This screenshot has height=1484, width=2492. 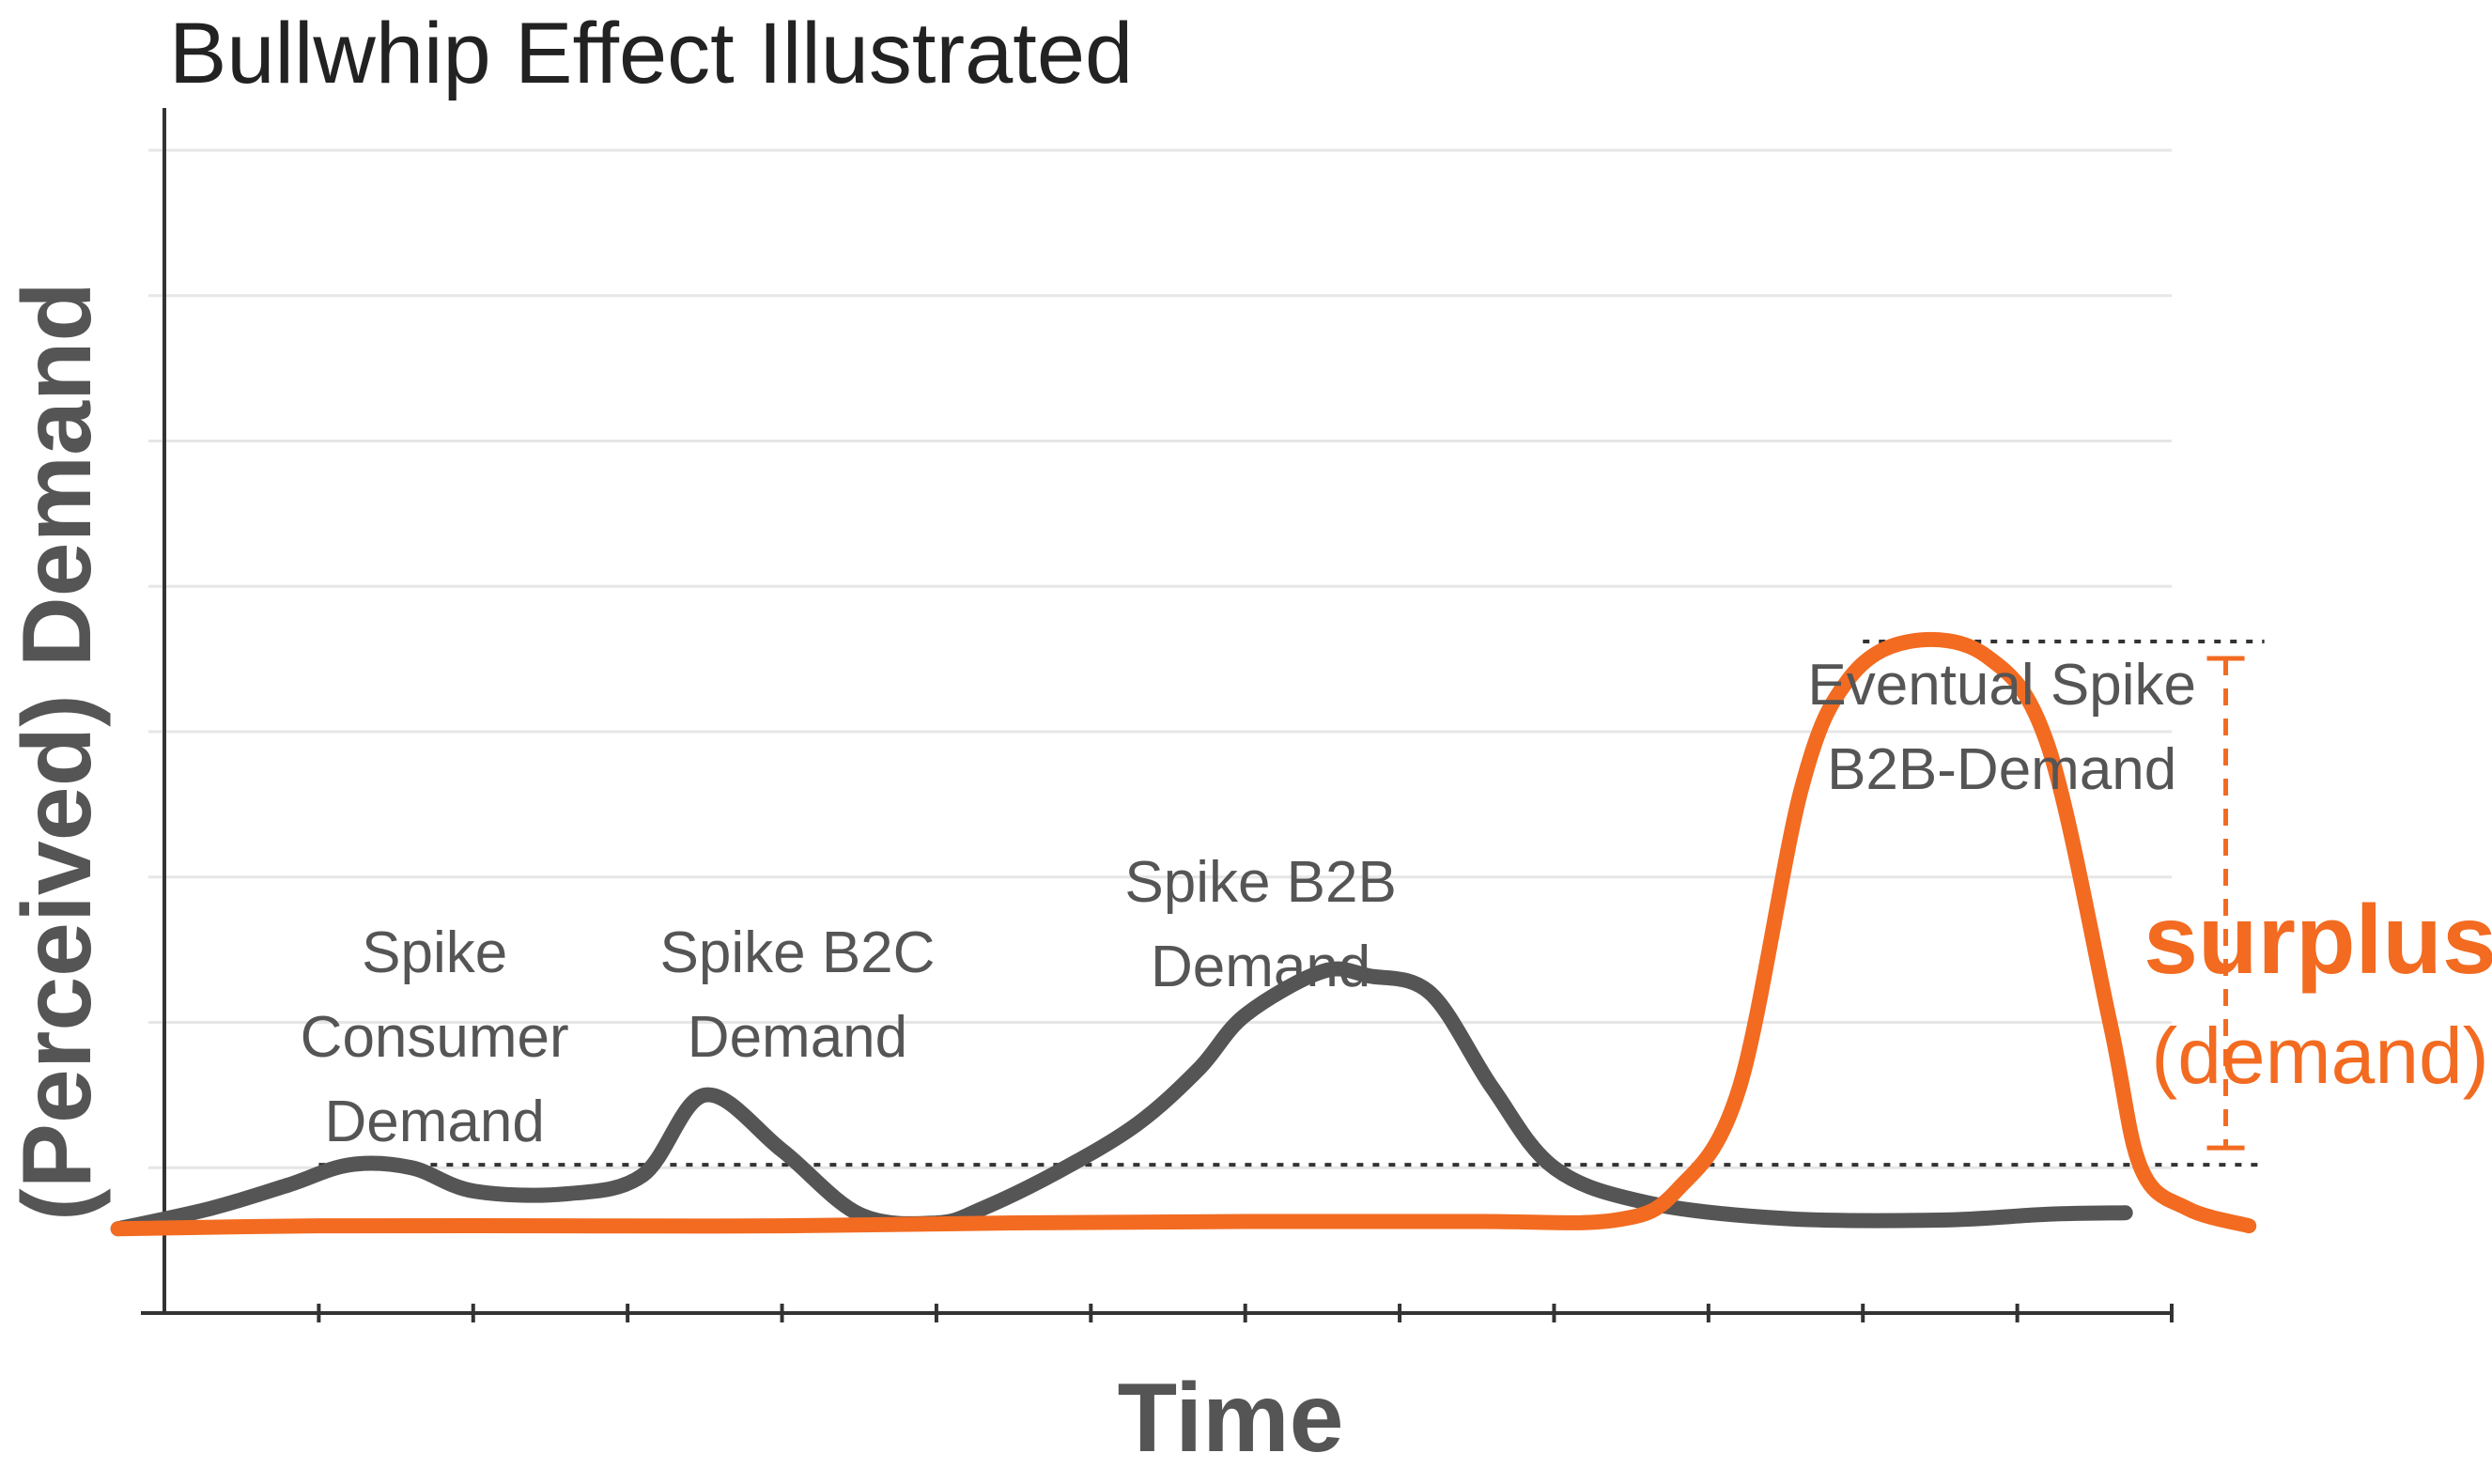 What do you see at coordinates (798, 952) in the screenshot?
I see `annotation-line: Spike B2C` at bounding box center [798, 952].